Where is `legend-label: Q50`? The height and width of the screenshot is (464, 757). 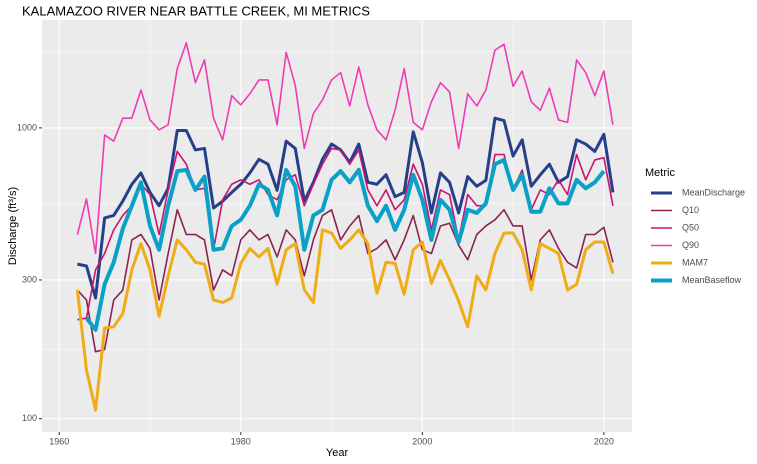 legend-label: Q50 is located at coordinates (690, 227).